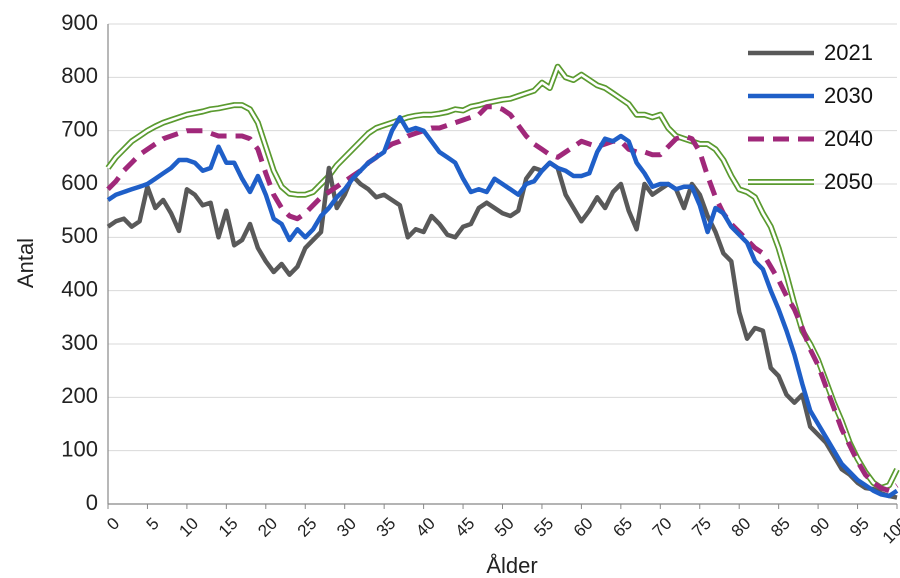 This screenshot has height=578, width=900. What do you see at coordinates (79, 395) in the screenshot?
I see `y-tick-label: 200` at bounding box center [79, 395].